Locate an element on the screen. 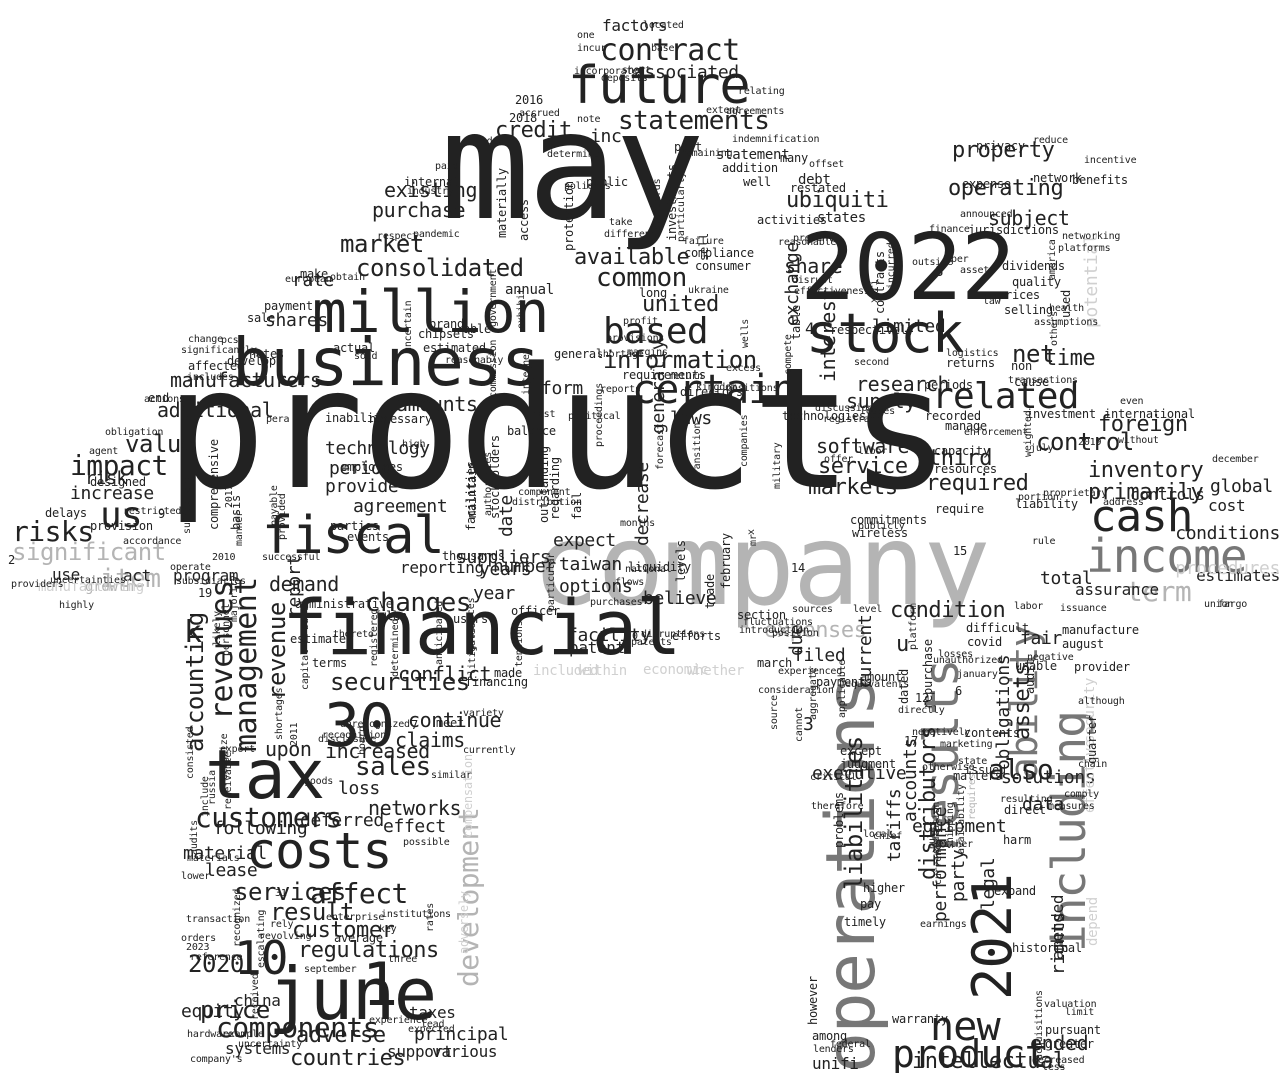  word-lenders: lenders is located at coordinates (833, 1049).